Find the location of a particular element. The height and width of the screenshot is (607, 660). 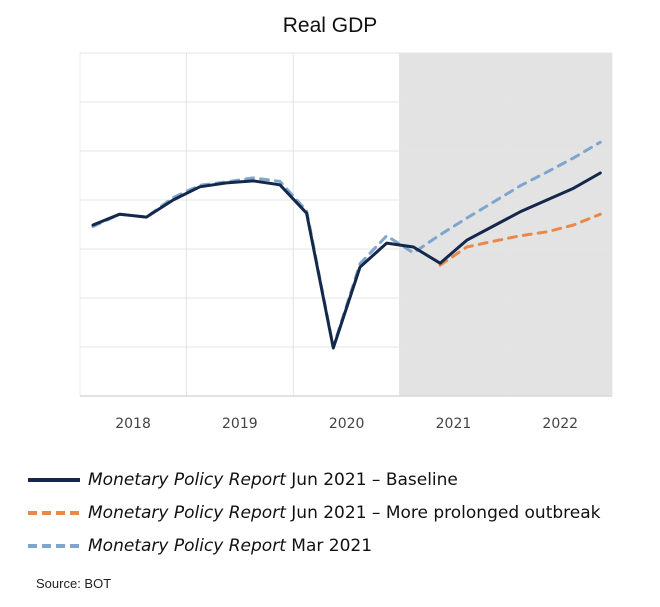

x-tick-label: 2021 is located at coordinates (454, 424).